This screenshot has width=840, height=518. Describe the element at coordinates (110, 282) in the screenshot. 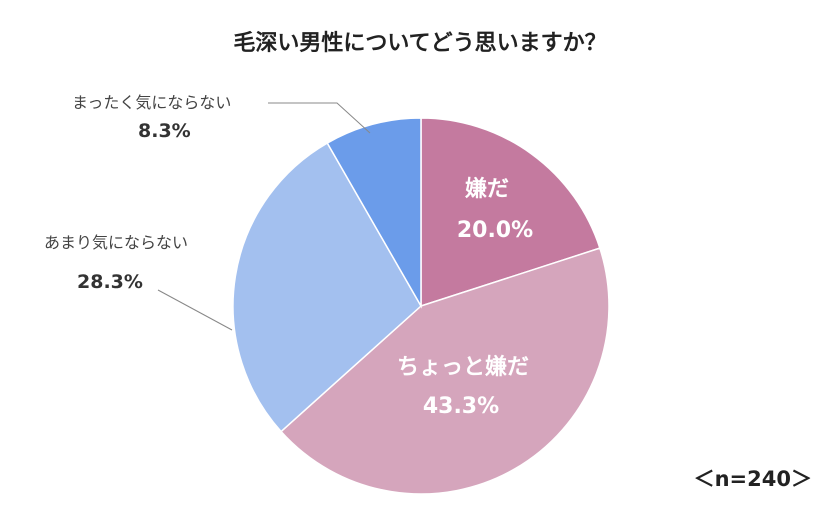

I see `slice-pct-3: 28.3%` at that location.